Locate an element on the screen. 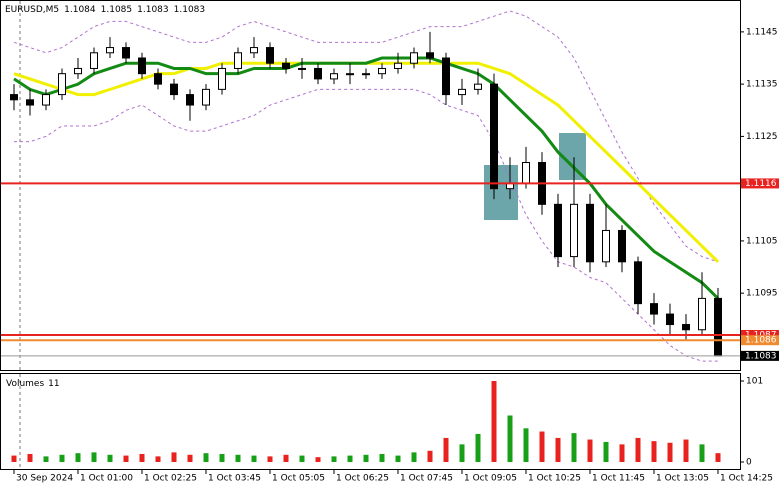  y-tick-label: 1.1095 is located at coordinates (762, 294).